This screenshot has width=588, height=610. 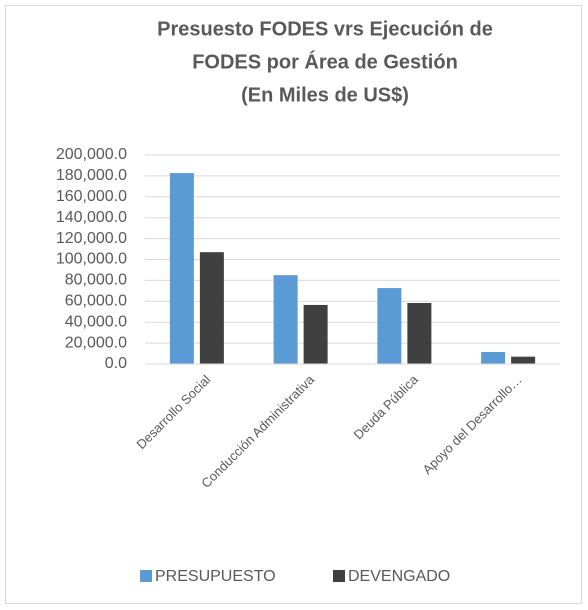 I want to click on y-tick-label: 80,000.0, so click(x=96, y=280).